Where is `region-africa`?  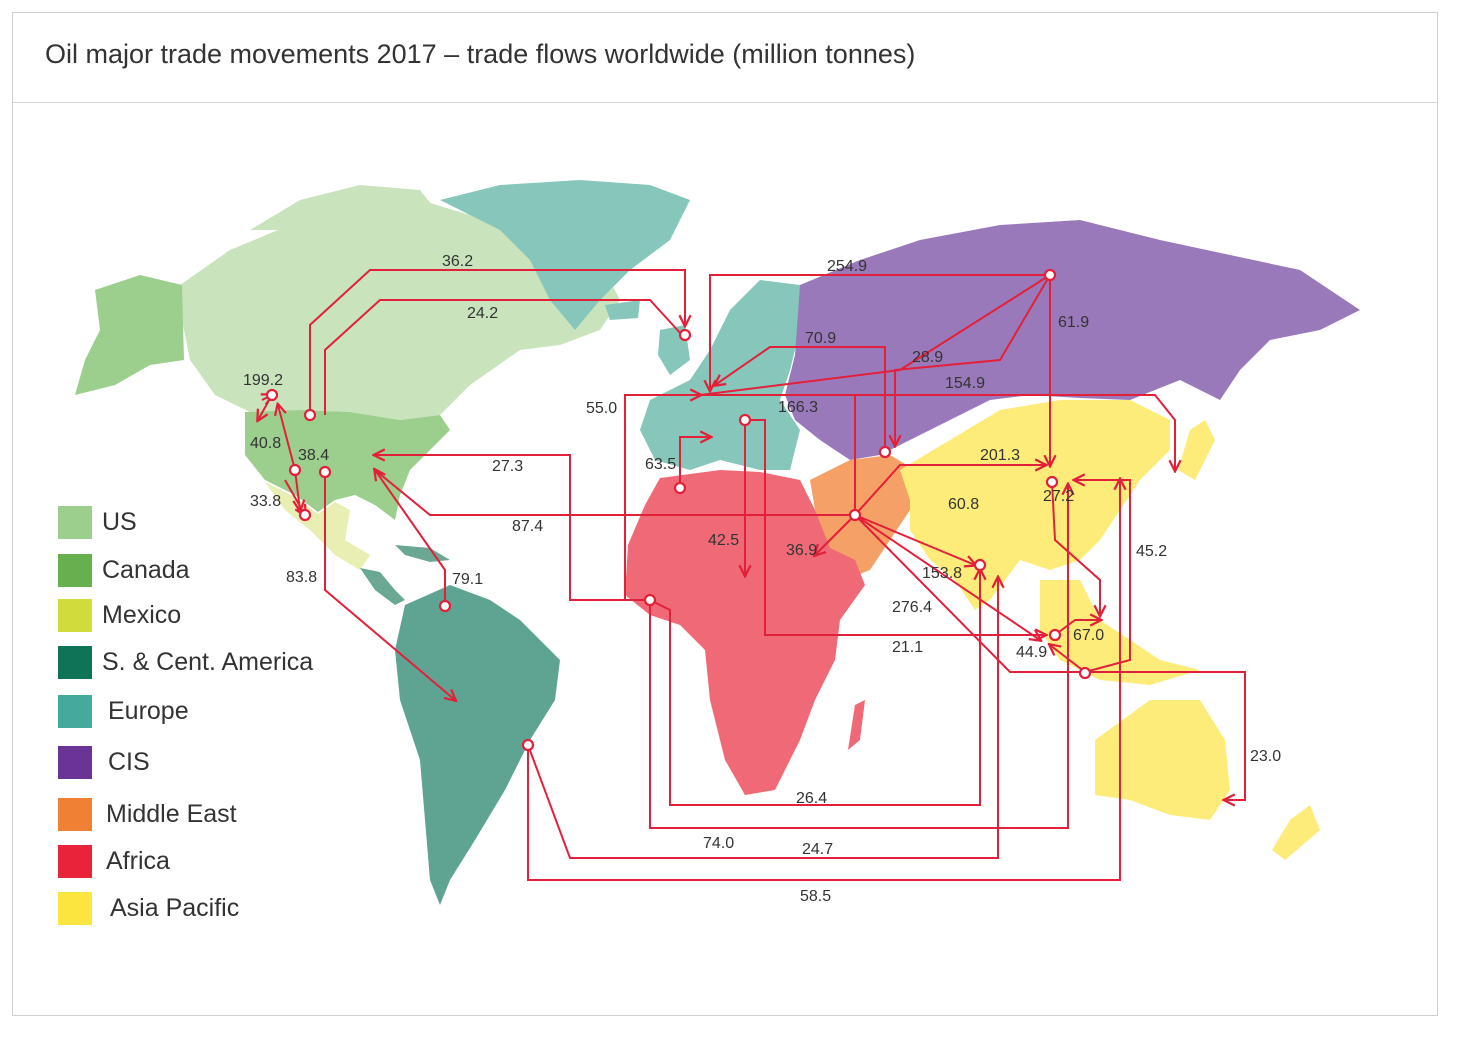
region-africa is located at coordinates (745, 632).